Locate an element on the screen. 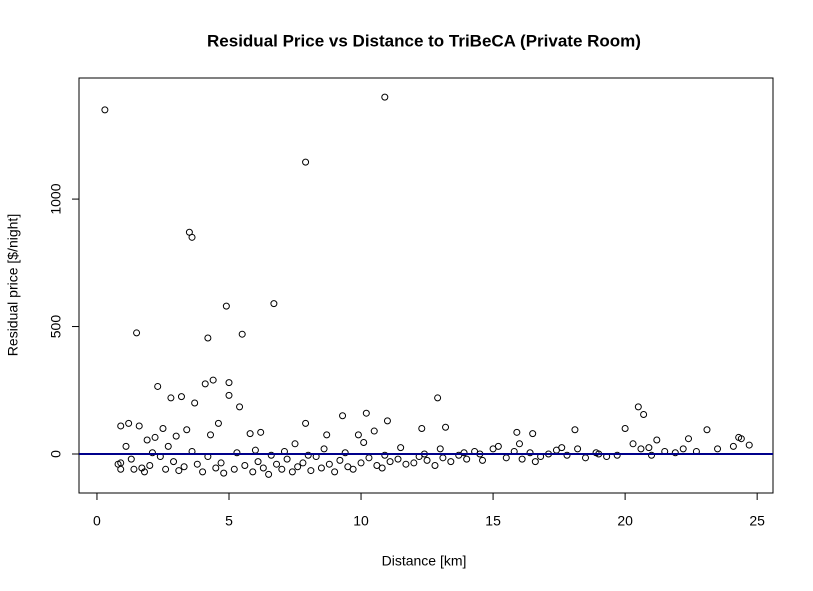  x-tick-label: 10 is located at coordinates (361, 521).